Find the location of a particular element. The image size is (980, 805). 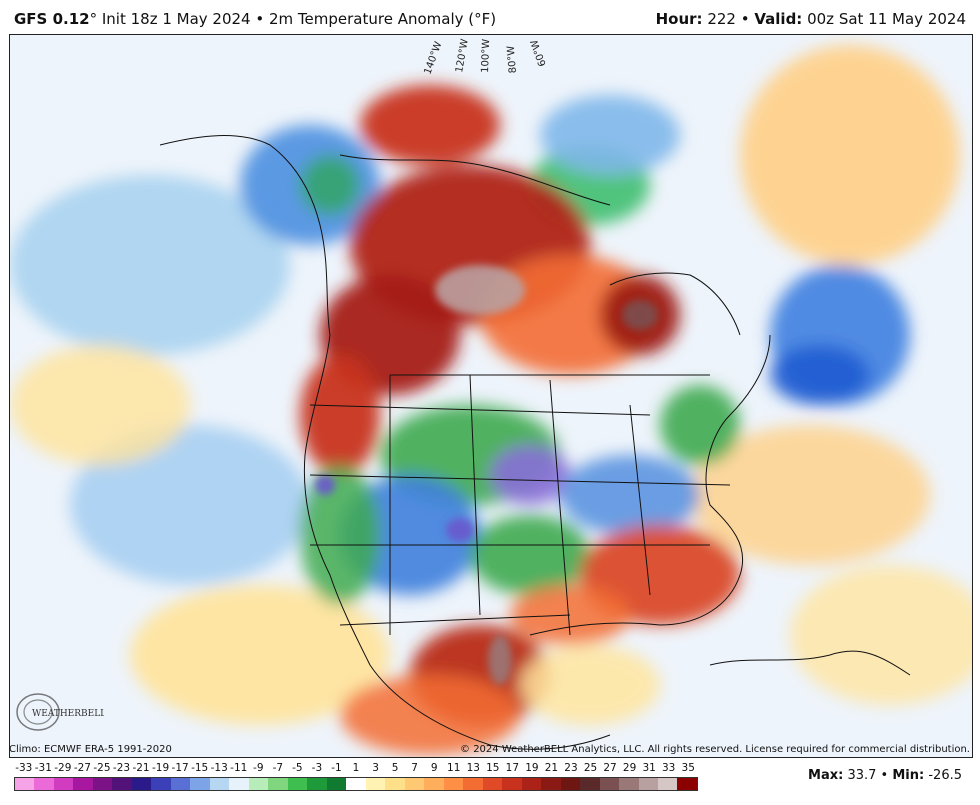

scale-tick-label: 7 is located at coordinates (414, 768).